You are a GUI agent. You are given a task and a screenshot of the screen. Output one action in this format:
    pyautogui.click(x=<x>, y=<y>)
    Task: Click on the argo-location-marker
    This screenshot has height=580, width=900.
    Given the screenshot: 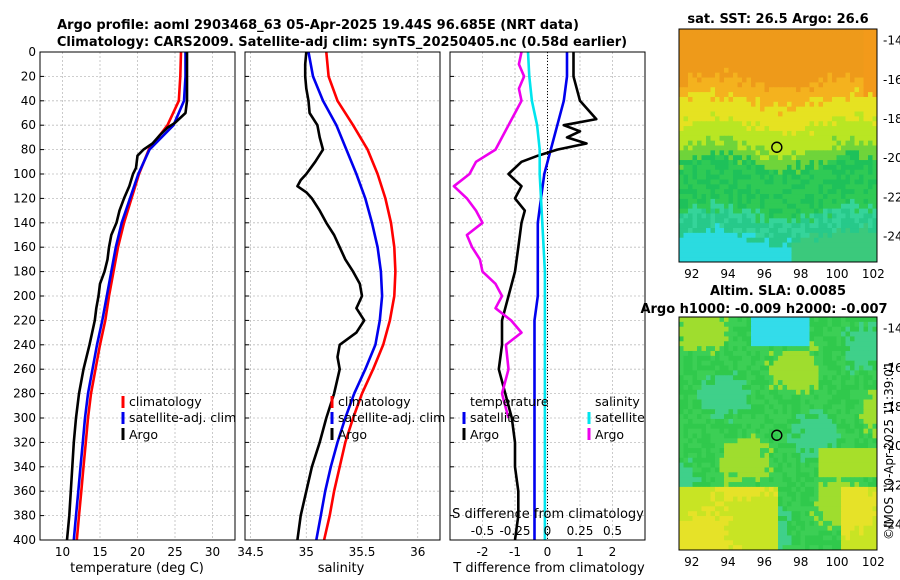 What is the action you would take?
    pyautogui.click(x=777, y=147)
    